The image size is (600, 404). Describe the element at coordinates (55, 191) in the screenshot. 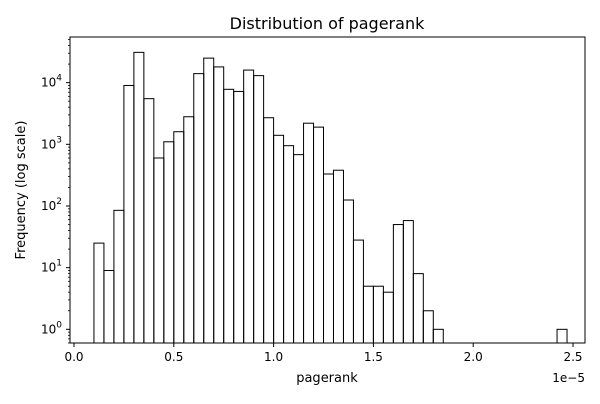

I see `y-axis-ticks: 10⁰ 10¹ 10² 10³ 10⁴` at that location.